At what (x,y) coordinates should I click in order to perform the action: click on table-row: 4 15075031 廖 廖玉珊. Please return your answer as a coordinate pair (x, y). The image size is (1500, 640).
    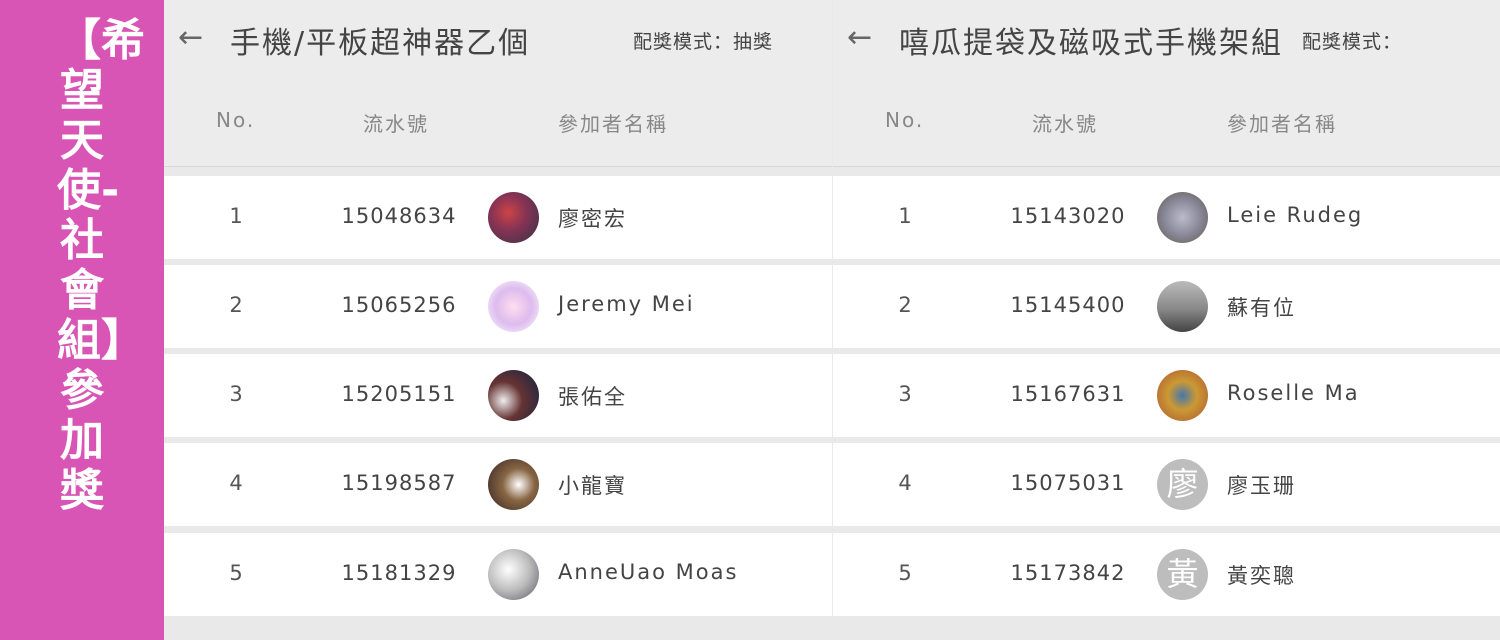
    Looking at the image, I should click on (1166, 484).